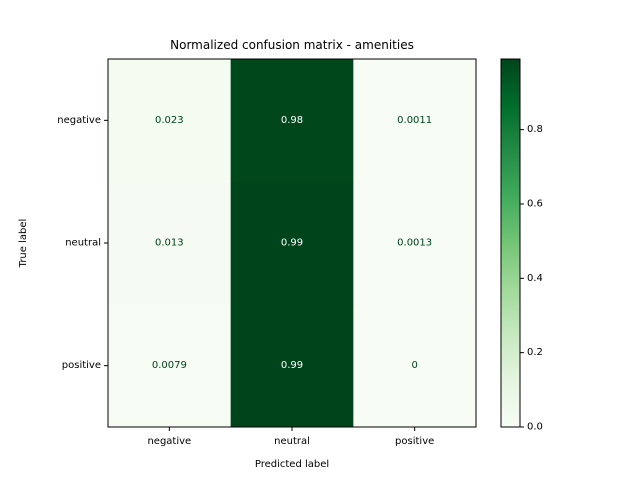  Describe the element at coordinates (535, 278) in the screenshot. I see `colorbar-tick-label: 0.4` at that location.